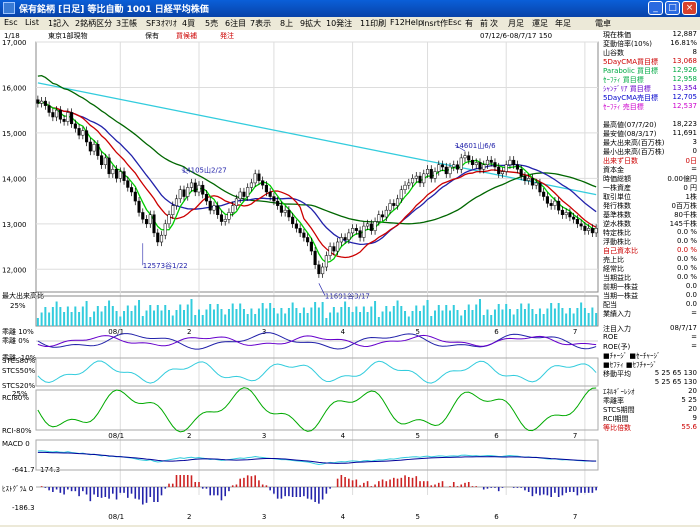 The height and width of the screenshot is (527, 700). What do you see at coordinates (17, 489) in the screenshot?
I see `hist-label: ﾋｽﾄｸﾞﾗﾑ 0` at bounding box center [17, 489].